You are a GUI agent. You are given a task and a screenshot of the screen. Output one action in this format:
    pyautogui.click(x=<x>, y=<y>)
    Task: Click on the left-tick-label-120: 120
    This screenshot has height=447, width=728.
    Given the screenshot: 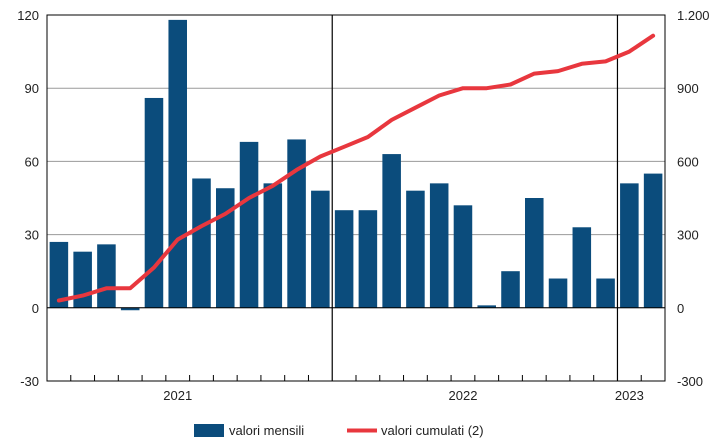 What is the action you would take?
    pyautogui.click(x=28, y=15)
    